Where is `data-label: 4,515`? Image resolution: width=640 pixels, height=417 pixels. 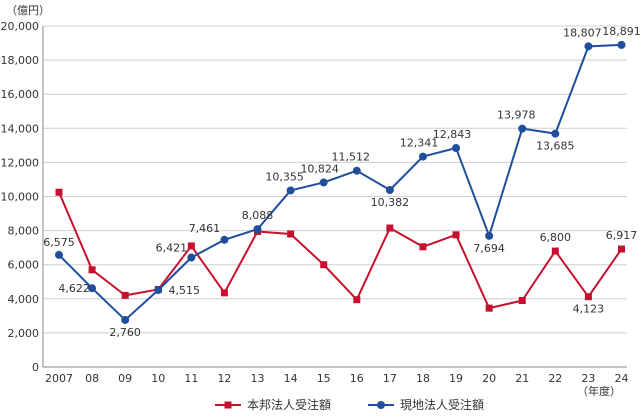
data-label: 4,515 is located at coordinates (185, 290).